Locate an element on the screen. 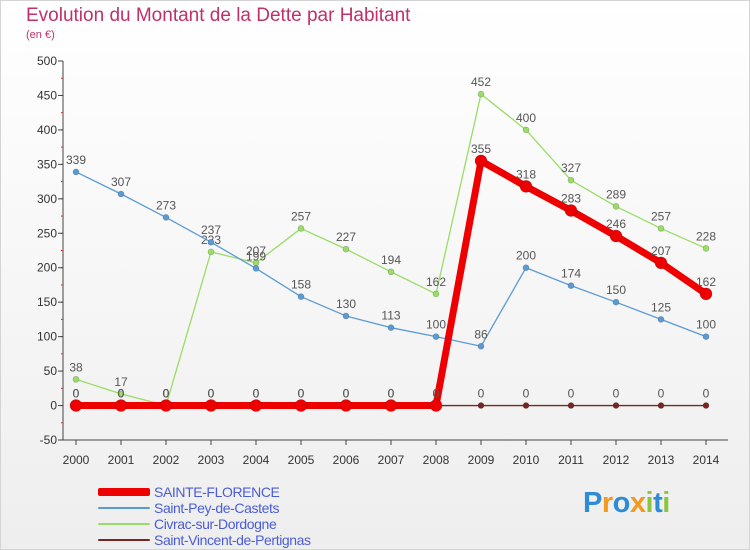 The height and width of the screenshot is (550, 750). data-label-civrac-sur-dordogne: 38 is located at coordinates (76, 367).